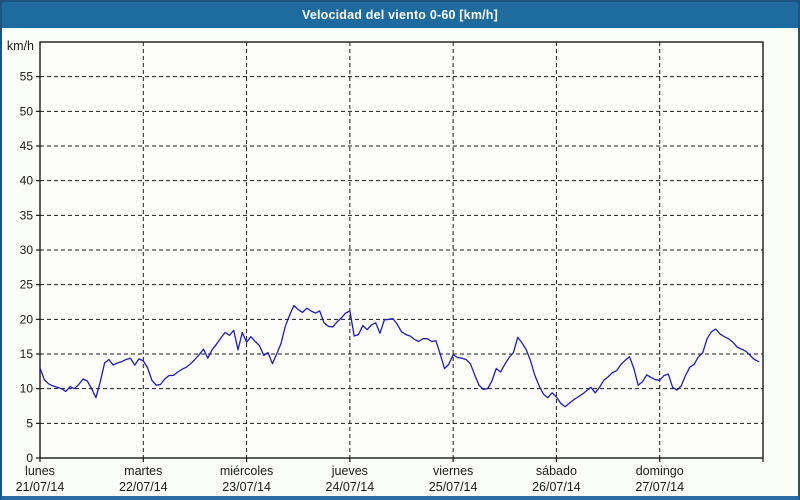  What do you see at coordinates (247, 471) in the screenshot?
I see `x-day-label: miércoles` at bounding box center [247, 471].